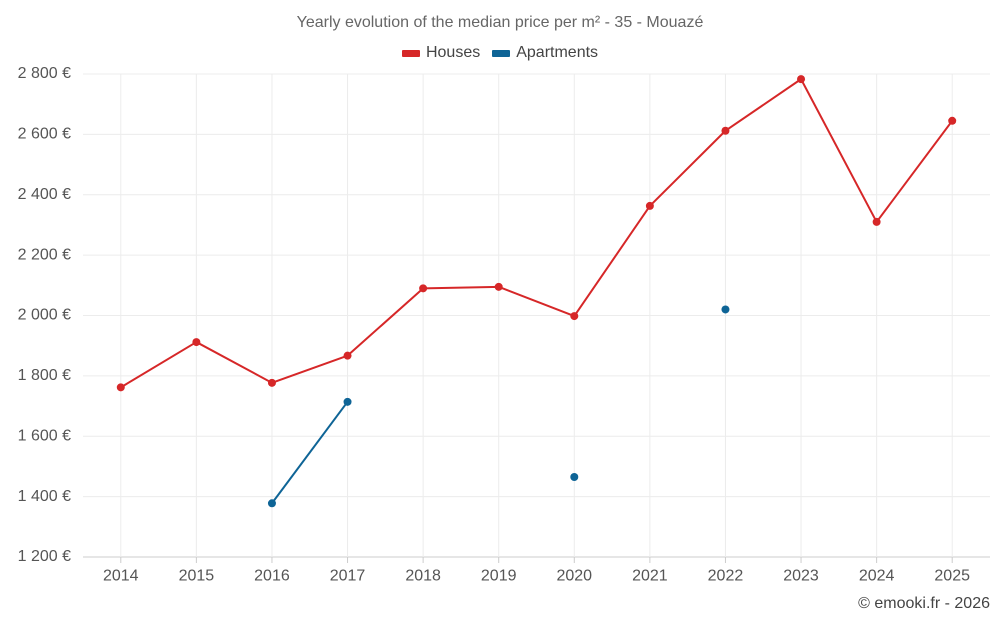 This screenshot has width=1000, height=625. I want to click on series-line-apartments, so click(310, 452).